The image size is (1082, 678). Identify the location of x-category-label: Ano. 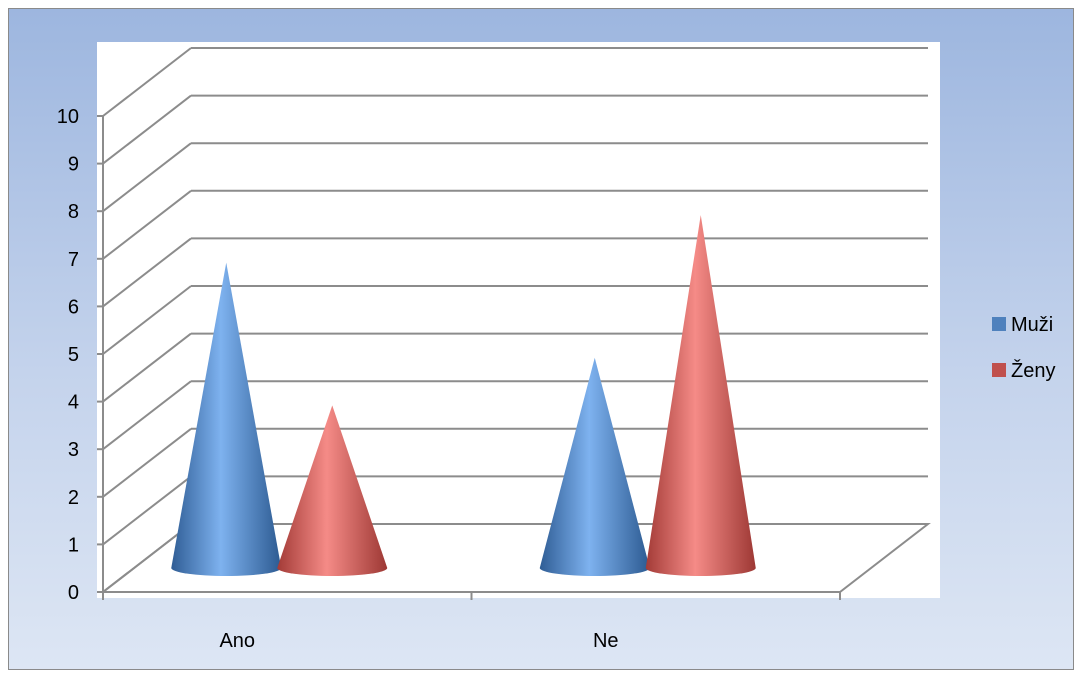
(237, 641).